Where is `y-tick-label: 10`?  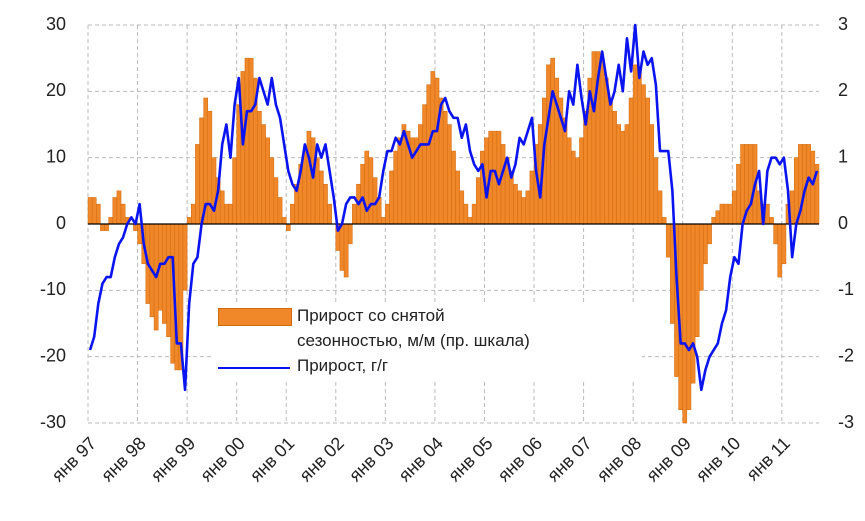
y-tick-label: 10 is located at coordinates (56, 156).